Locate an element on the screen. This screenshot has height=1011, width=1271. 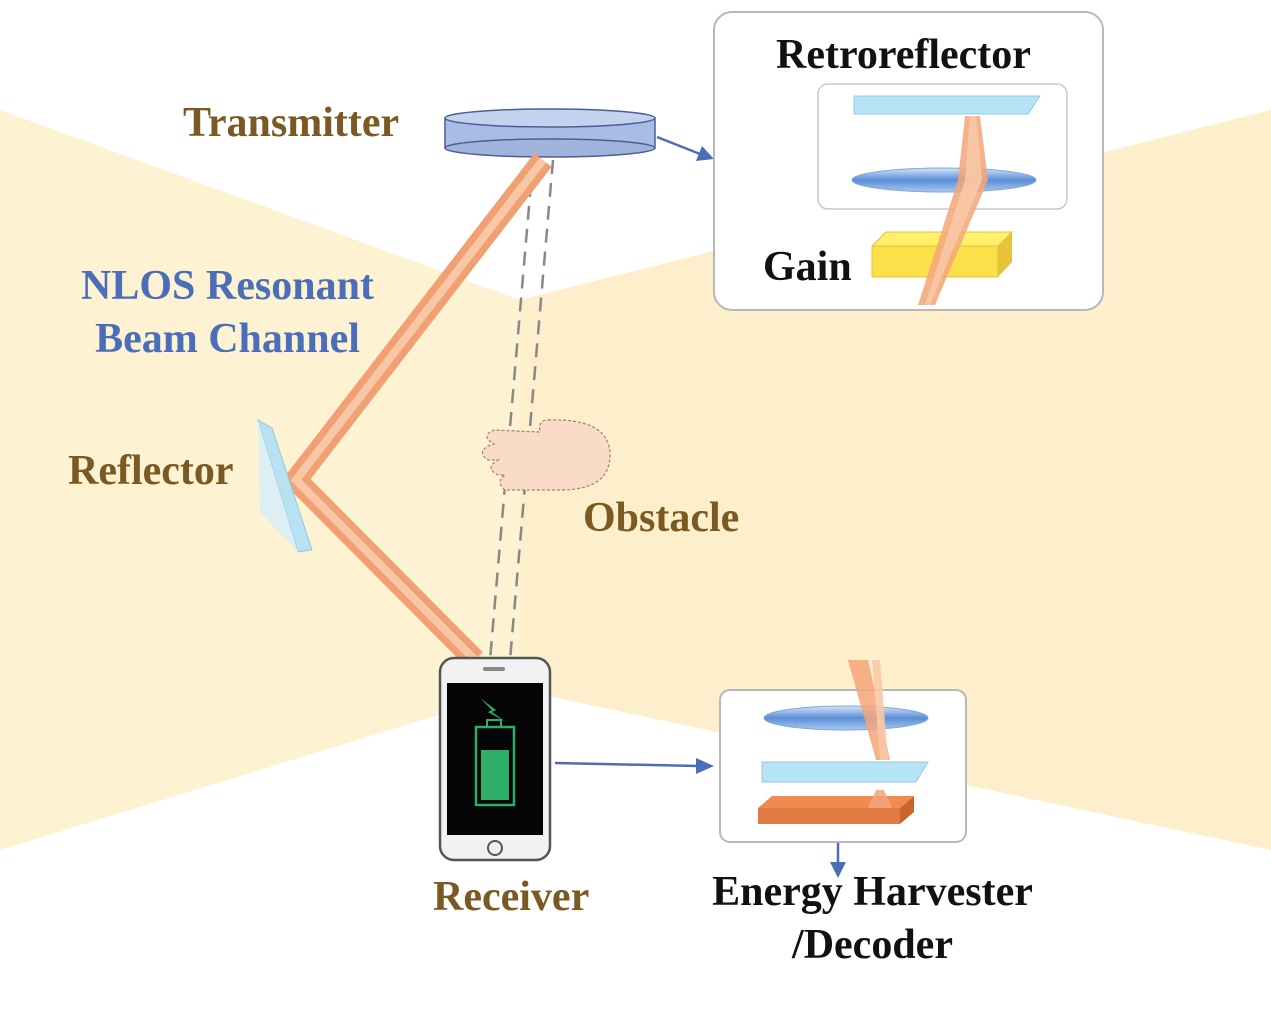
nlos-label-line1: NLOS Resonant is located at coordinates (227, 286).